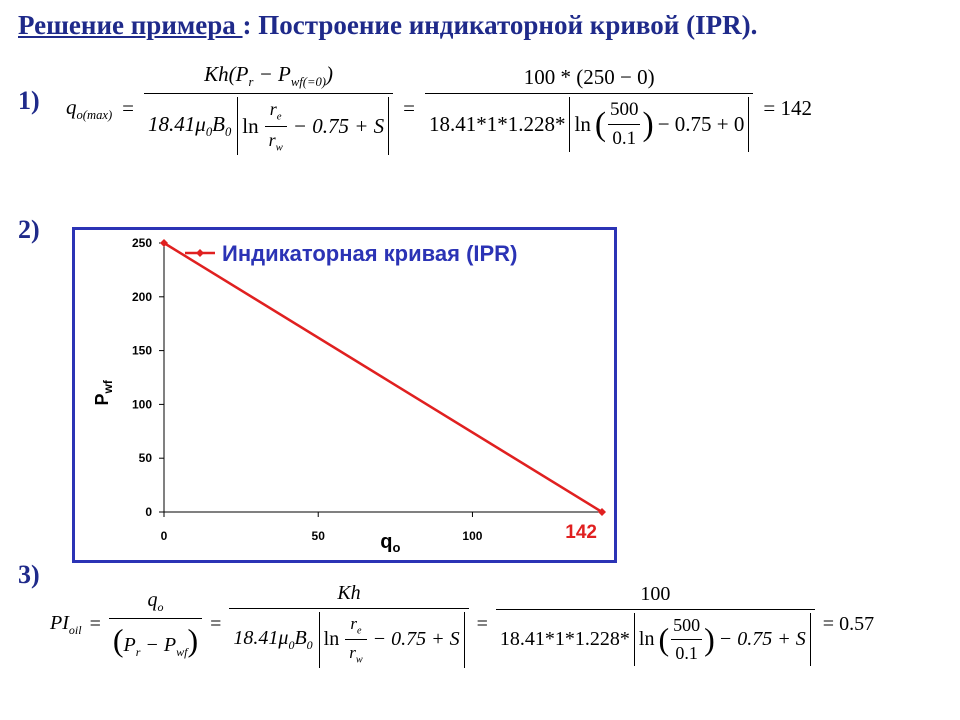  I want to click on eq3-result: = 0.57, so click(848, 624).